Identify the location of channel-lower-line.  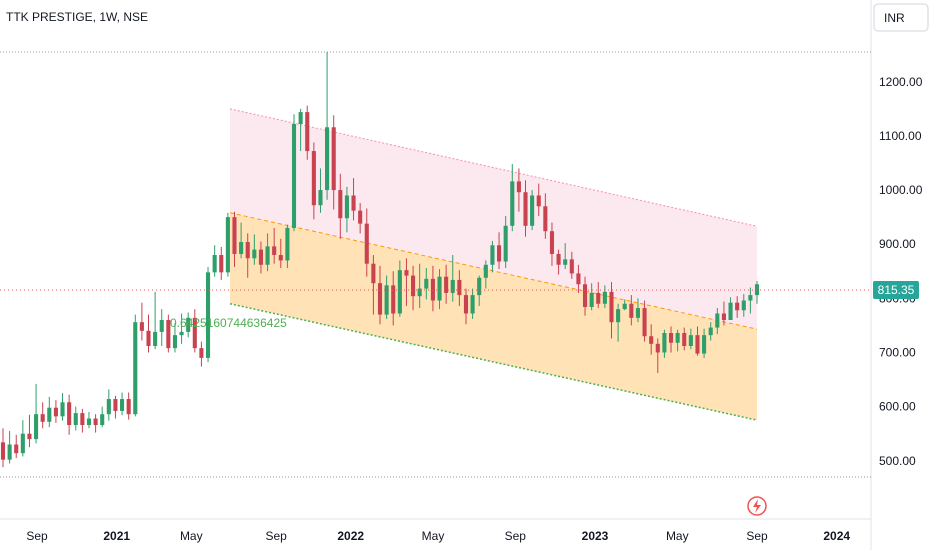
(493, 362).